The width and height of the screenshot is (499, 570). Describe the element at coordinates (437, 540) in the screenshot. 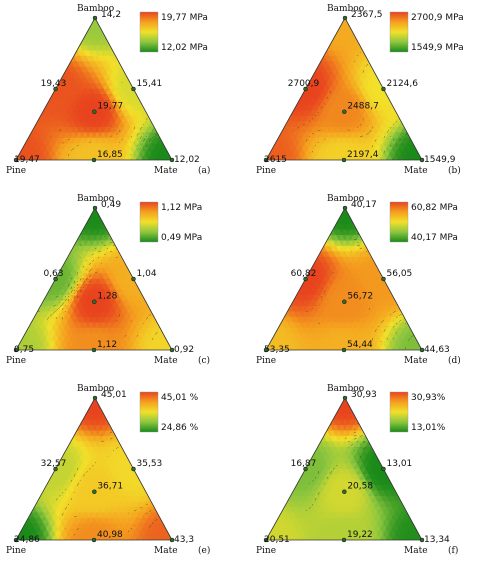

I see `point-value-label: 13,34` at that location.